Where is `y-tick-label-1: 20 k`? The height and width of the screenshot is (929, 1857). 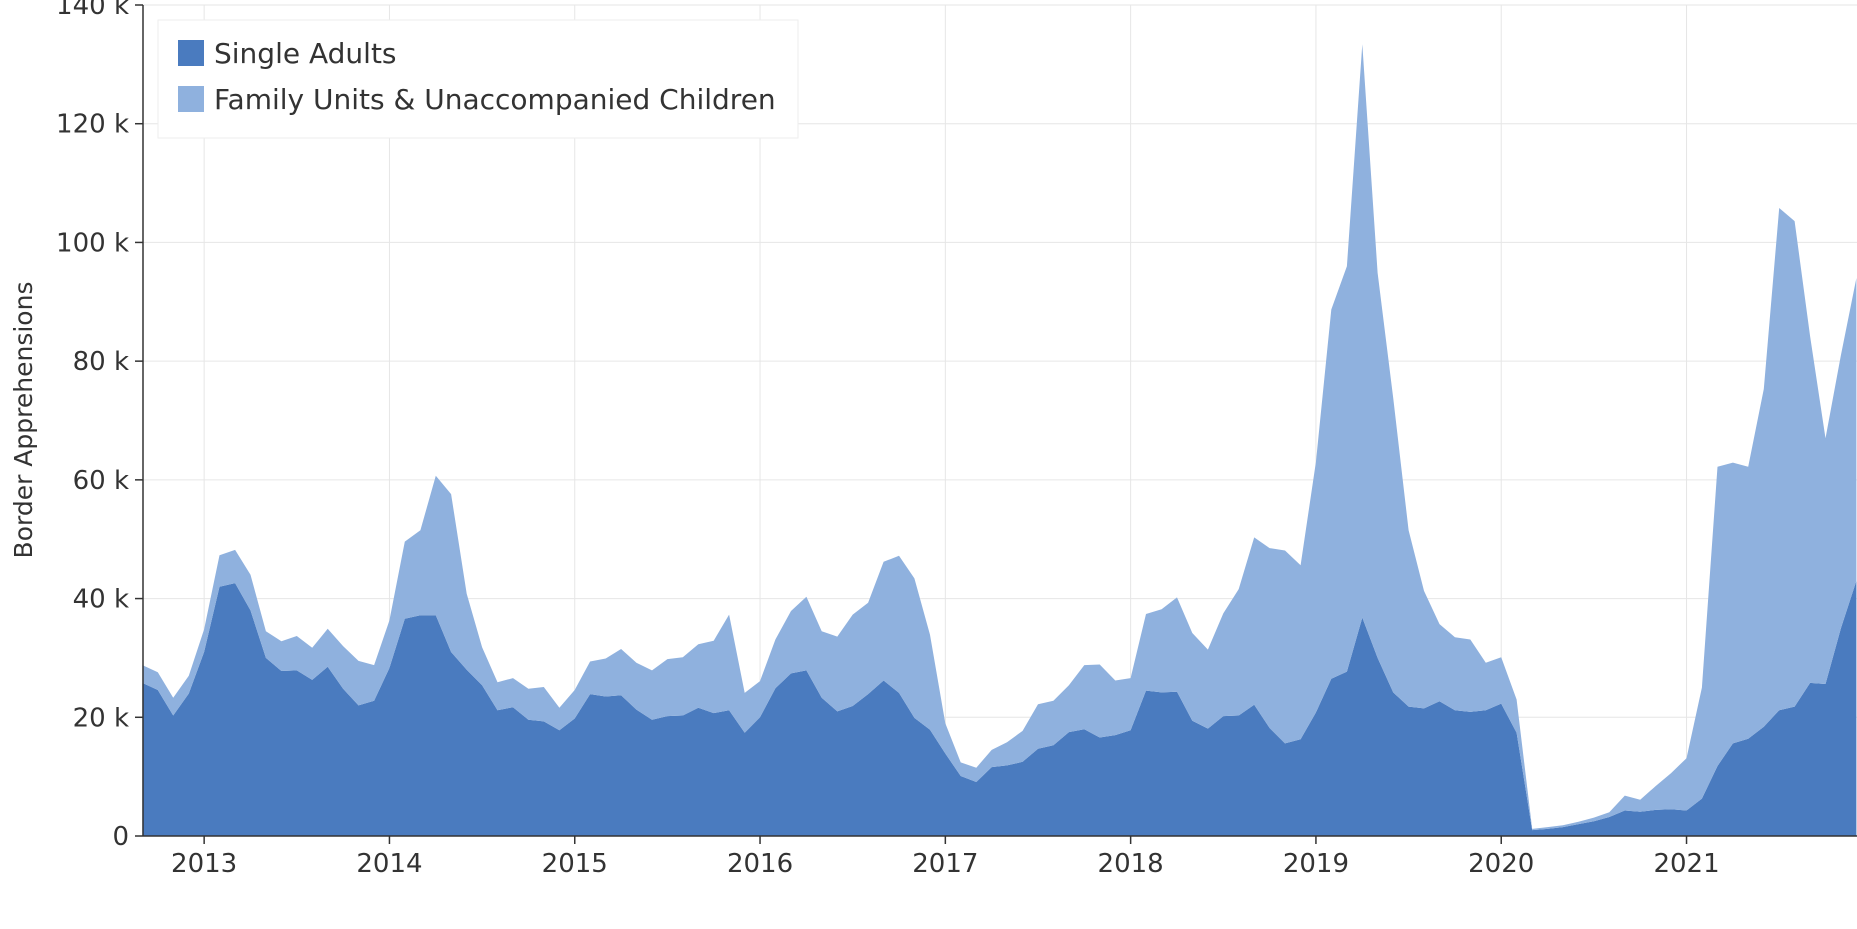
y-tick-label-1: 20 k is located at coordinates (101, 718).